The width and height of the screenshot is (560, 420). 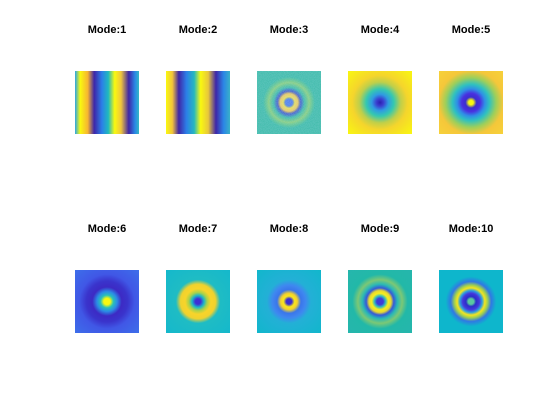 I want to click on subplot-title: Mode:10, so click(x=471, y=229).